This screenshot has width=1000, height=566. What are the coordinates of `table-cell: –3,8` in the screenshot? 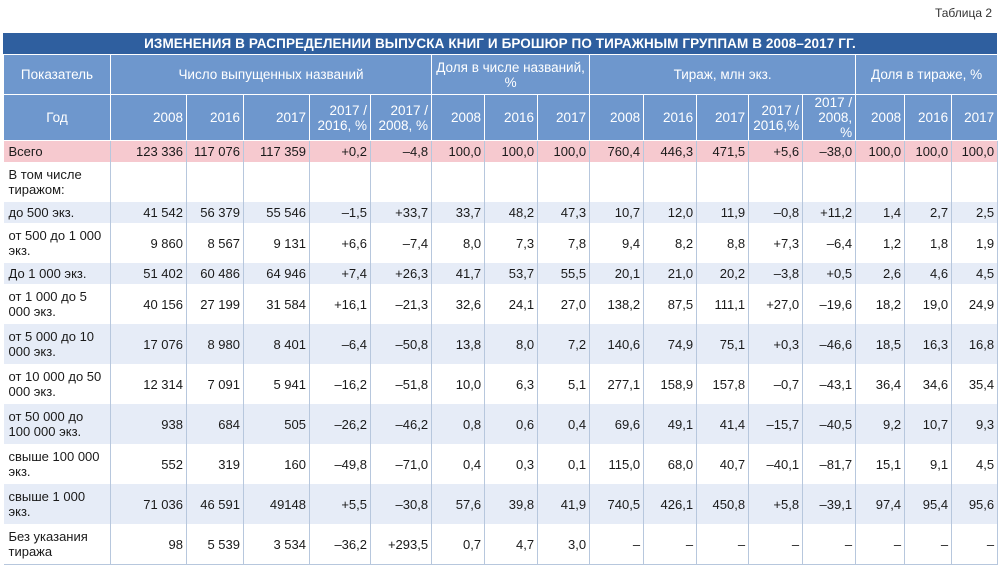 It's located at (776, 273).